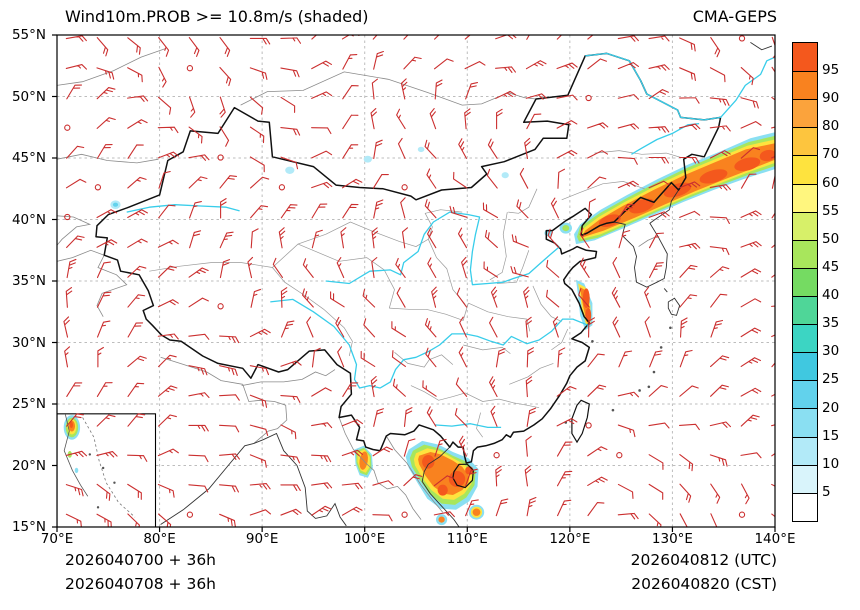 Image resolution: width=860 pixels, height=610 pixels. I want to click on x-axis-label: 80°E, so click(159, 539).